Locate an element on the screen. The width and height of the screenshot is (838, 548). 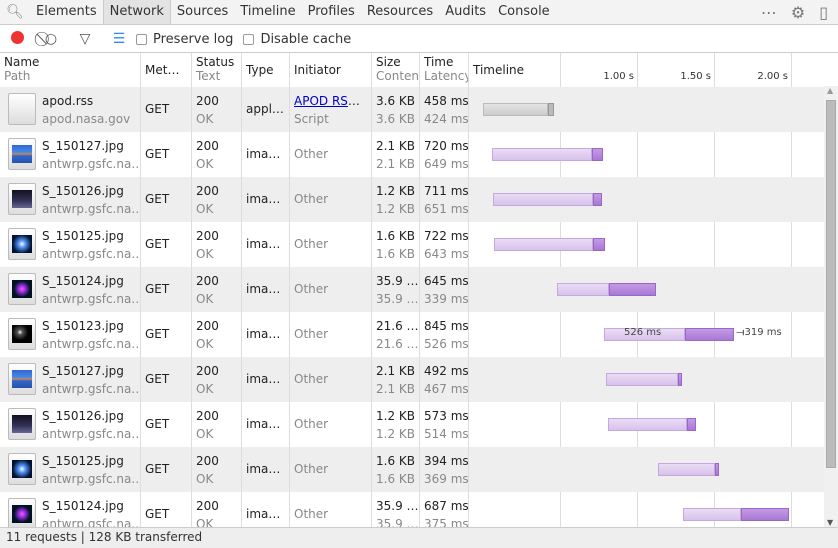
column-subtitle: Path is located at coordinates (17, 76).